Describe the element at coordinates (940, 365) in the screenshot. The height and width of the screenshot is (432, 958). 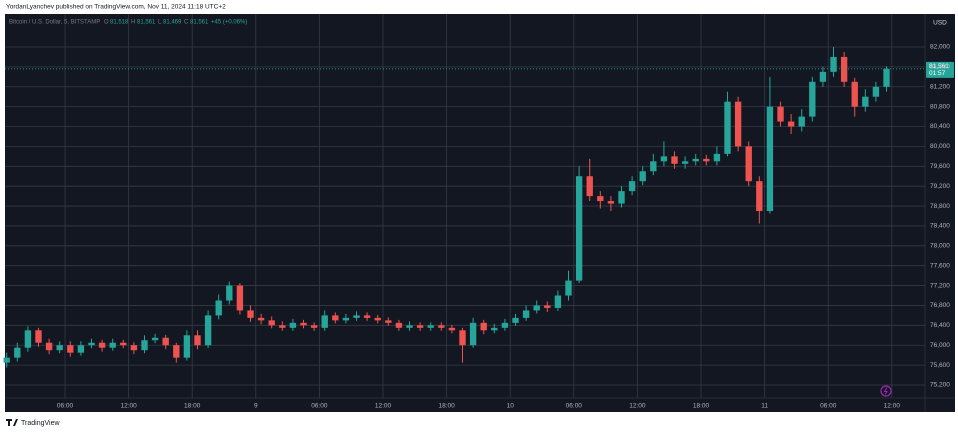
I see `y-tick-label: 75,600` at that location.